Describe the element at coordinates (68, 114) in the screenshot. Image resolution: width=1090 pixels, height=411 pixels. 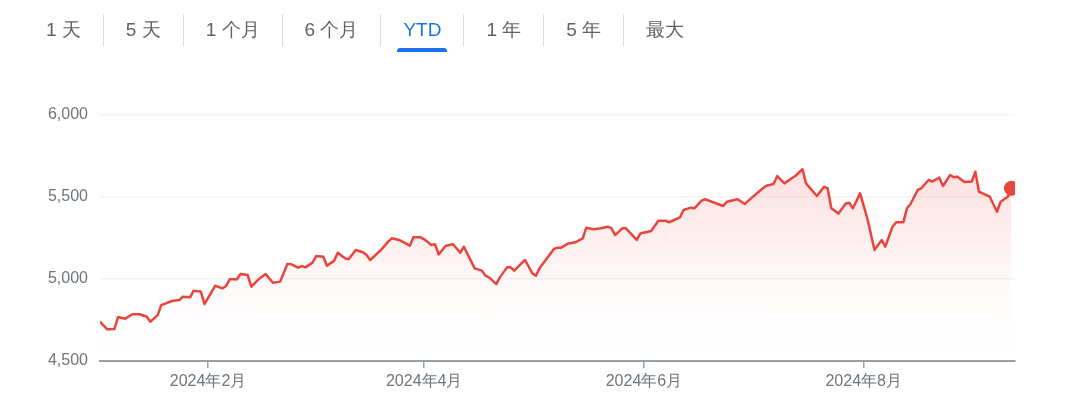
I see `y-tick-label: 6,000` at that location.